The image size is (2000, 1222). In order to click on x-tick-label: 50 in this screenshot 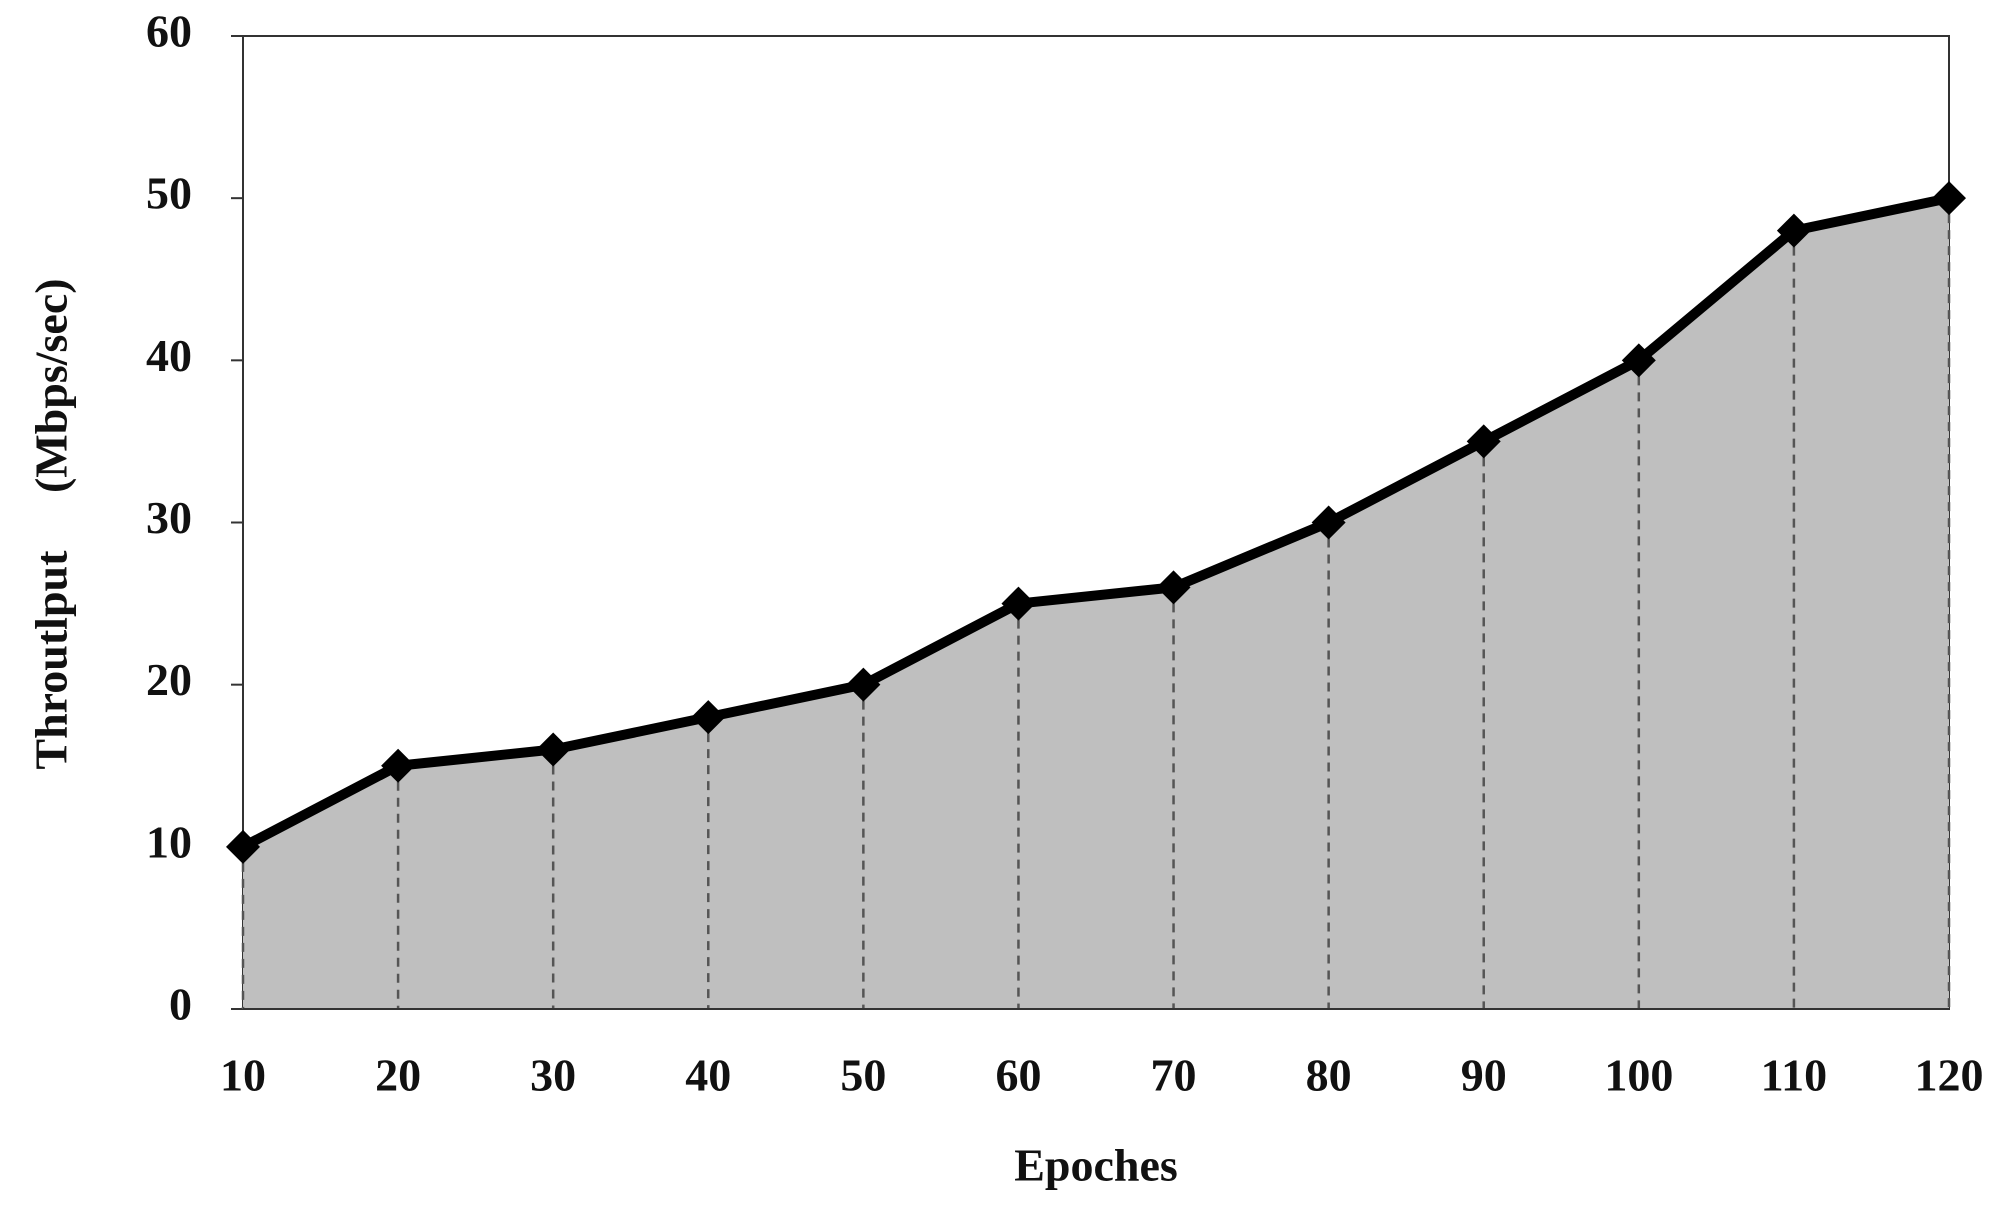, I will do `click(863, 1075)`.